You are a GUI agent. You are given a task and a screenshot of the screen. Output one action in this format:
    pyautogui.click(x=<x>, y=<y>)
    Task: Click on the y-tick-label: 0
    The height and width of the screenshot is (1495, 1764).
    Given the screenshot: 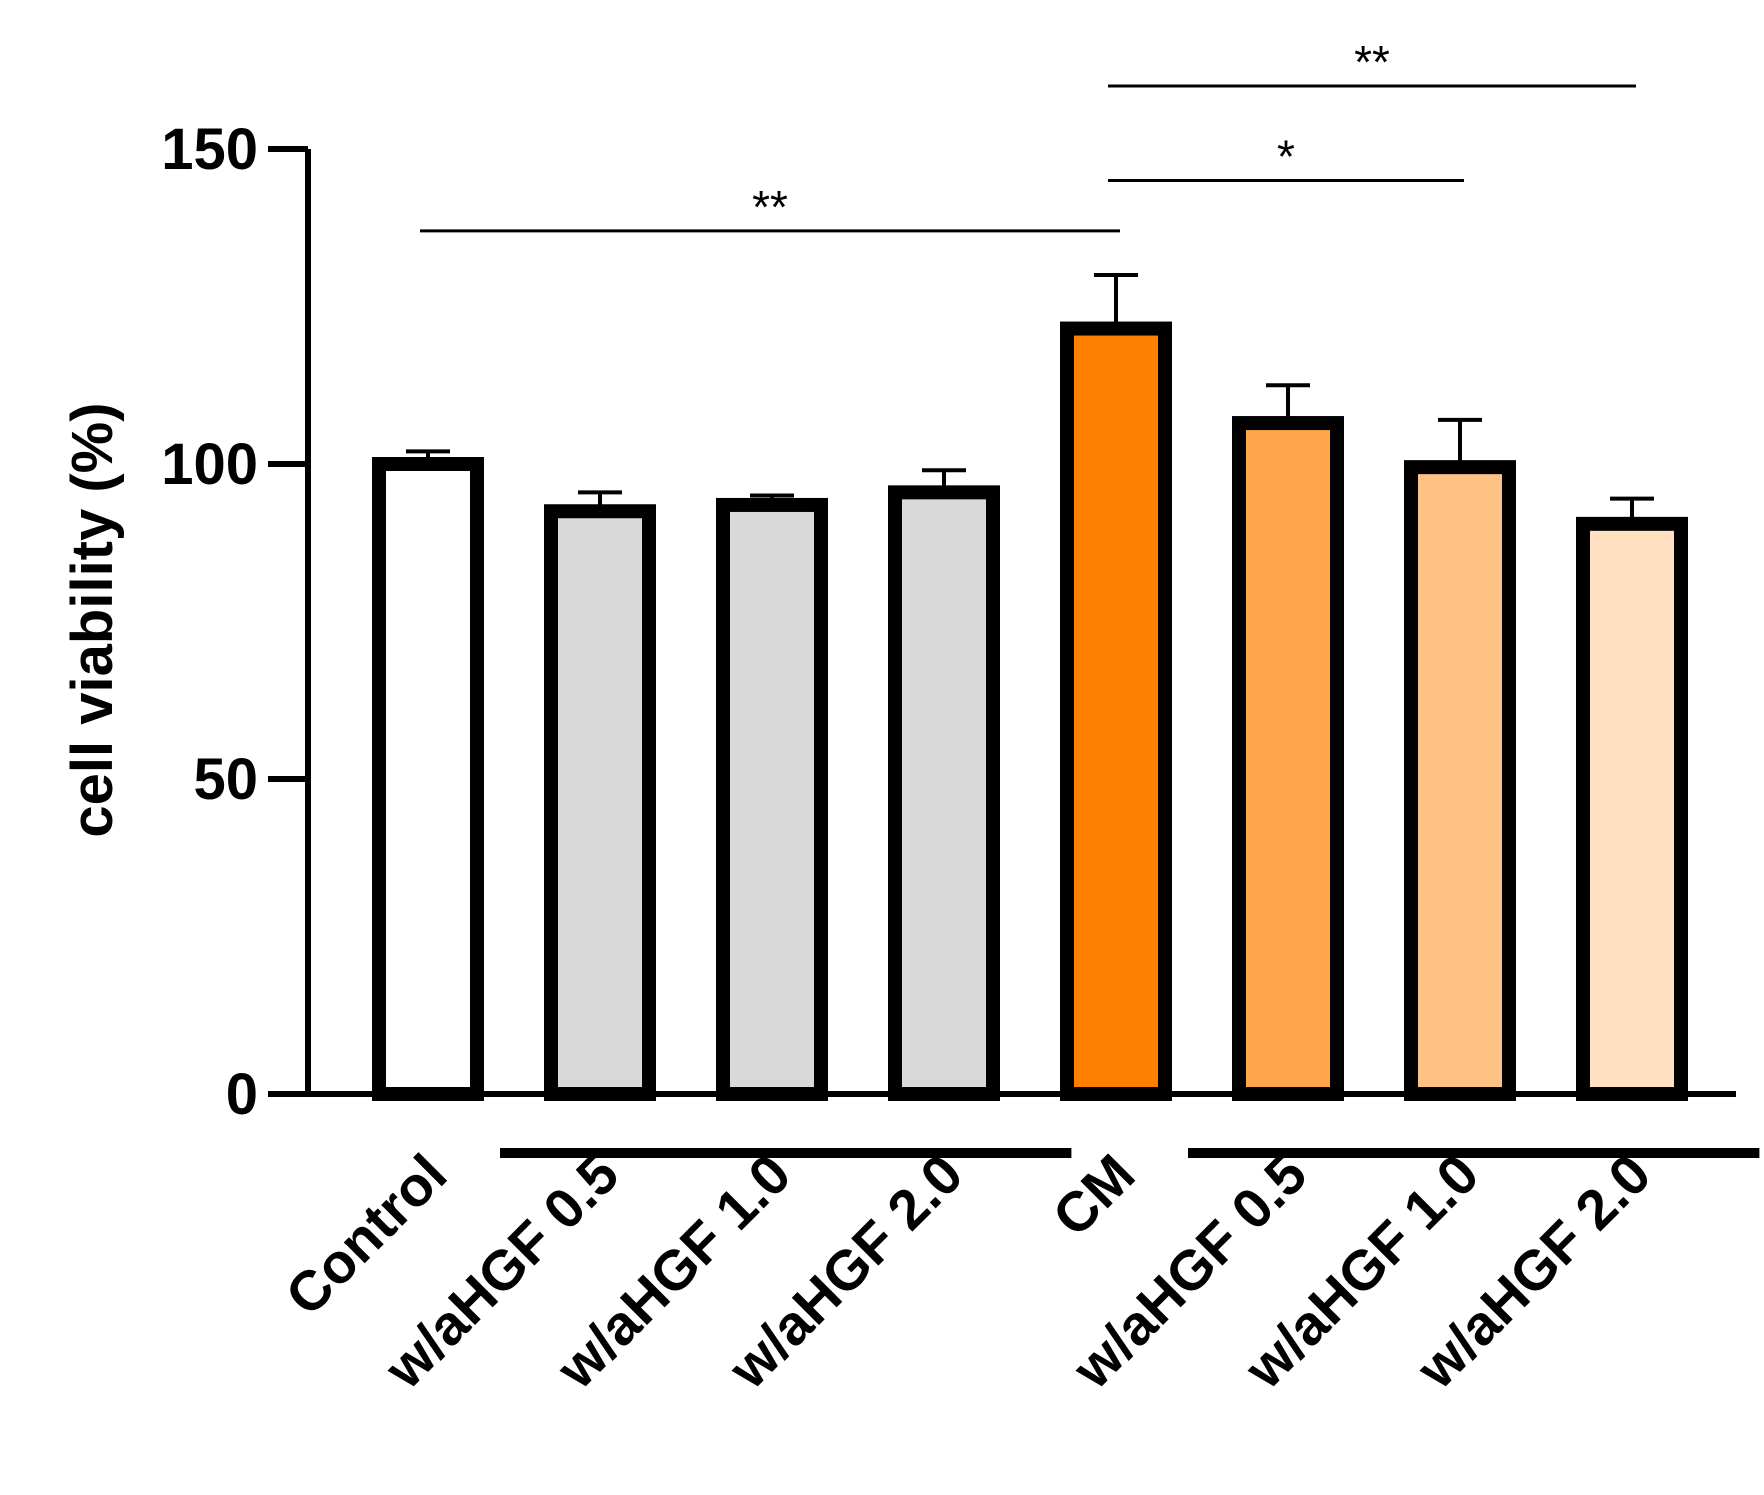 What is the action you would take?
    pyautogui.click(x=242, y=1094)
    